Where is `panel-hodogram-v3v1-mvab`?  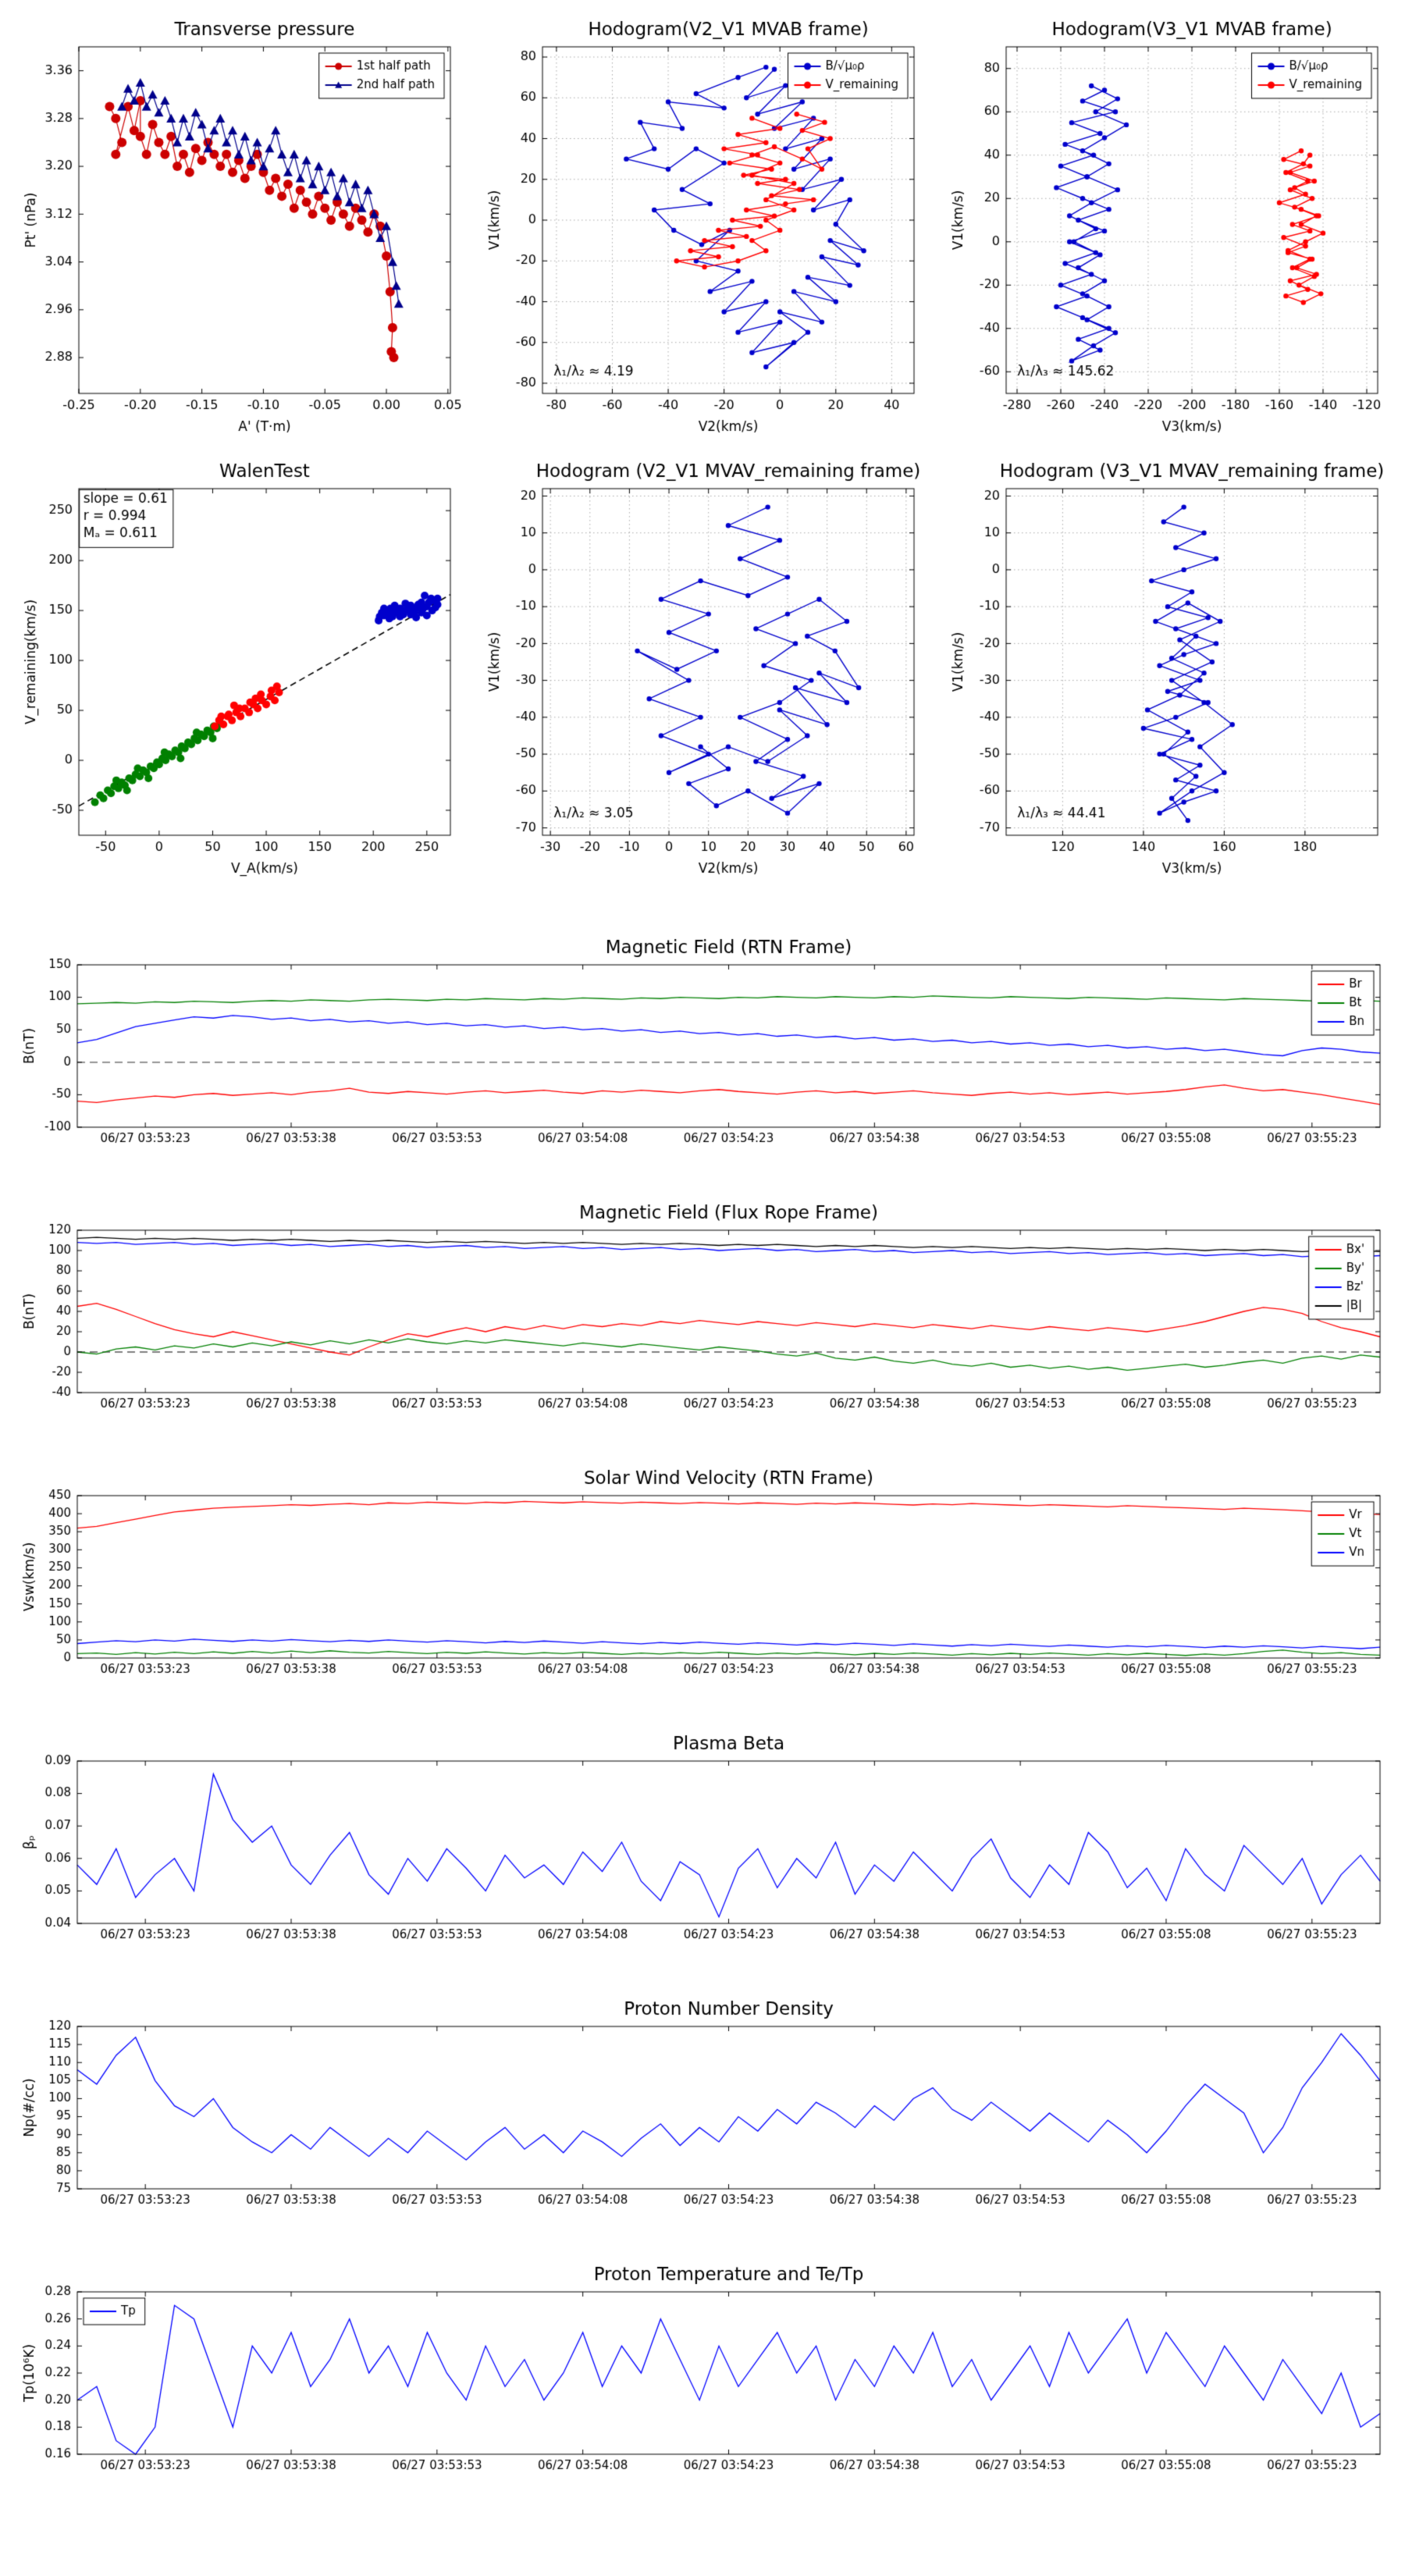 panel-hodogram-v3v1-mvab is located at coordinates (1163, 226).